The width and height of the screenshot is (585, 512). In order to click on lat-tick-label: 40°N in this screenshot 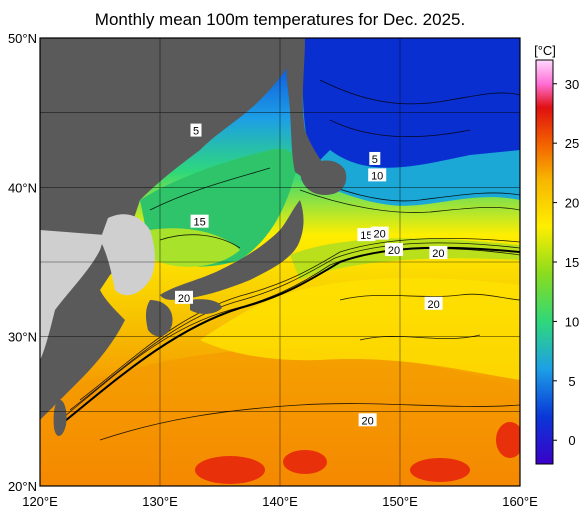, I will do `click(22, 187)`.